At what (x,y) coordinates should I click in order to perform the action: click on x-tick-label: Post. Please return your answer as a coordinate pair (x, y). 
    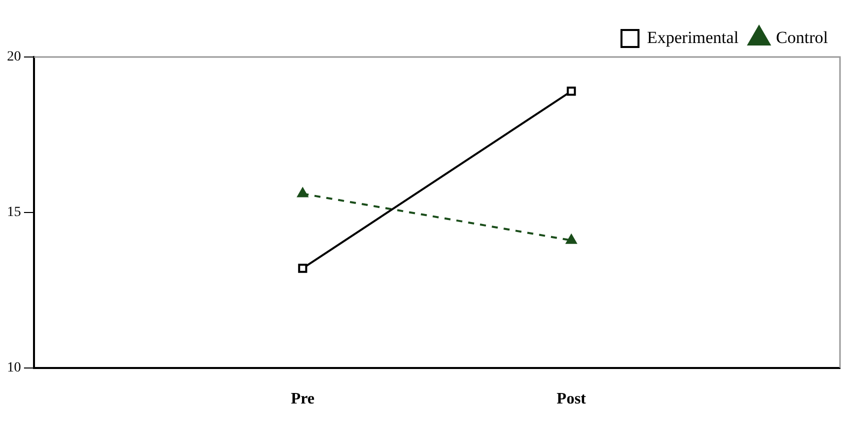
    Looking at the image, I should click on (571, 399).